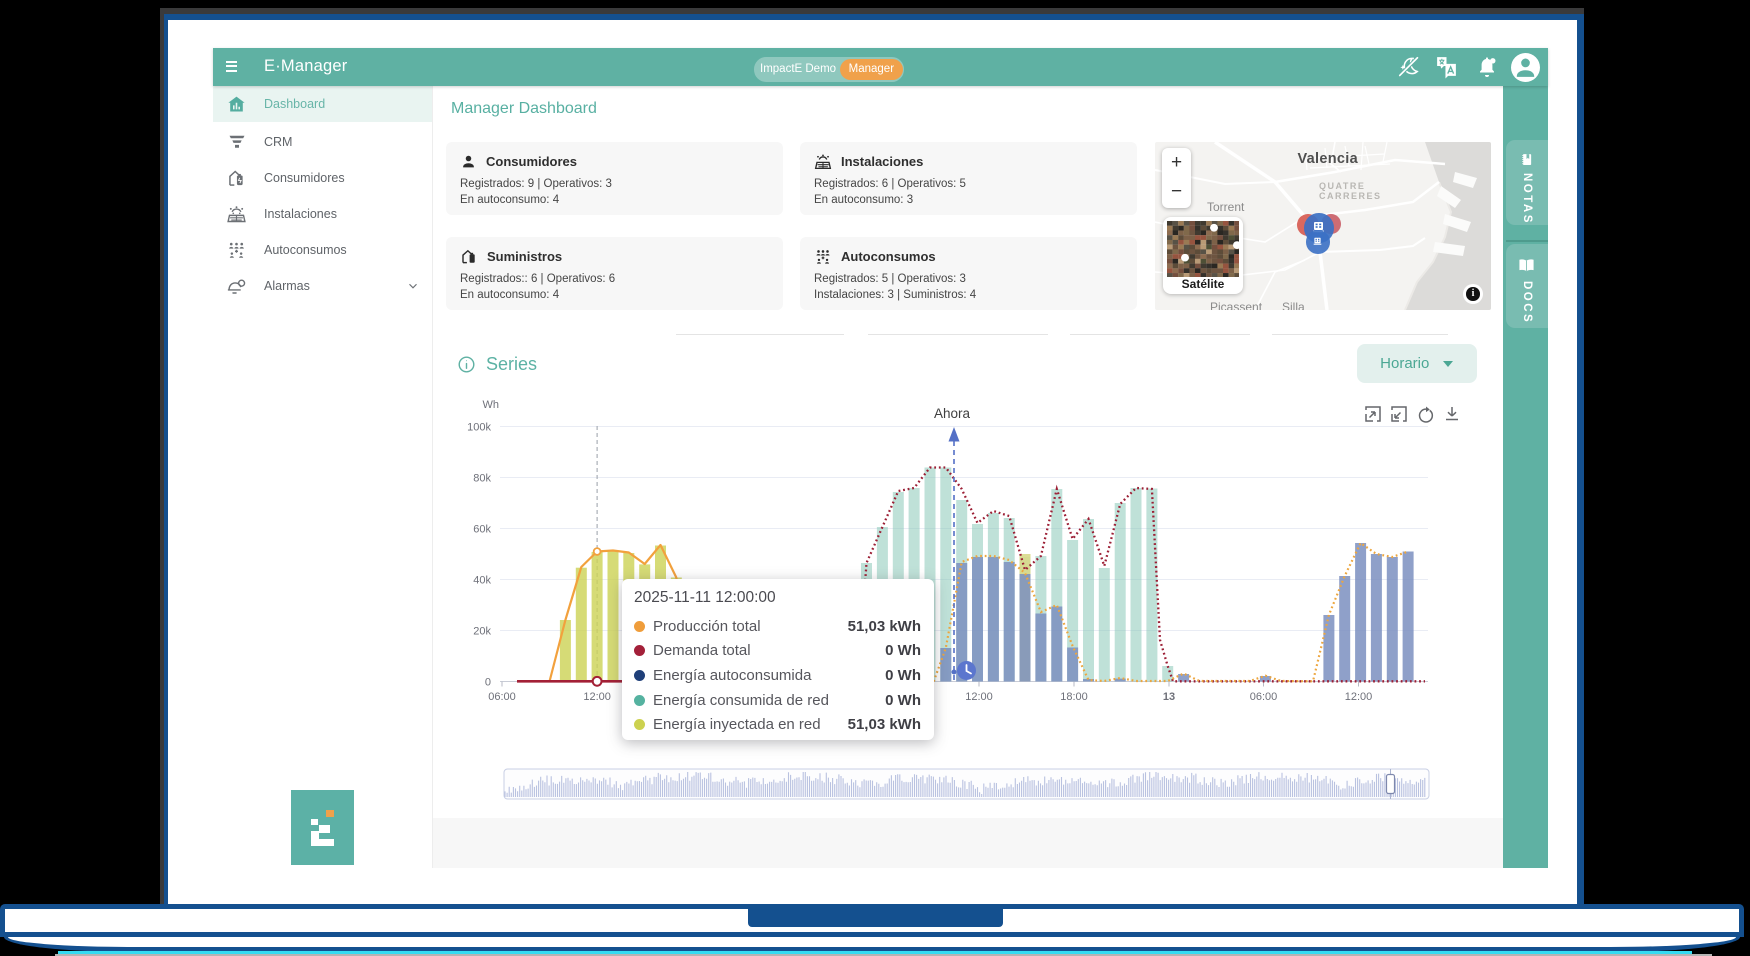  What do you see at coordinates (952, 413) in the screenshot?
I see `svg-text: Ahora` at bounding box center [952, 413].